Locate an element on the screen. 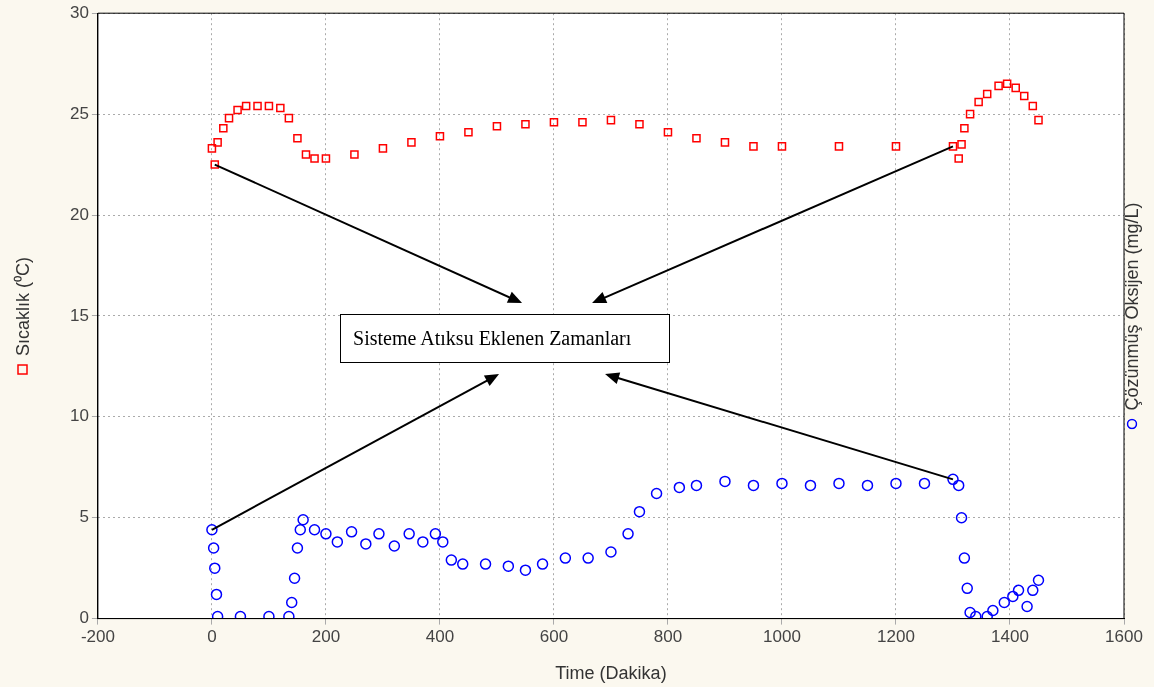  y-tick-label: 5 is located at coordinates (84, 517).